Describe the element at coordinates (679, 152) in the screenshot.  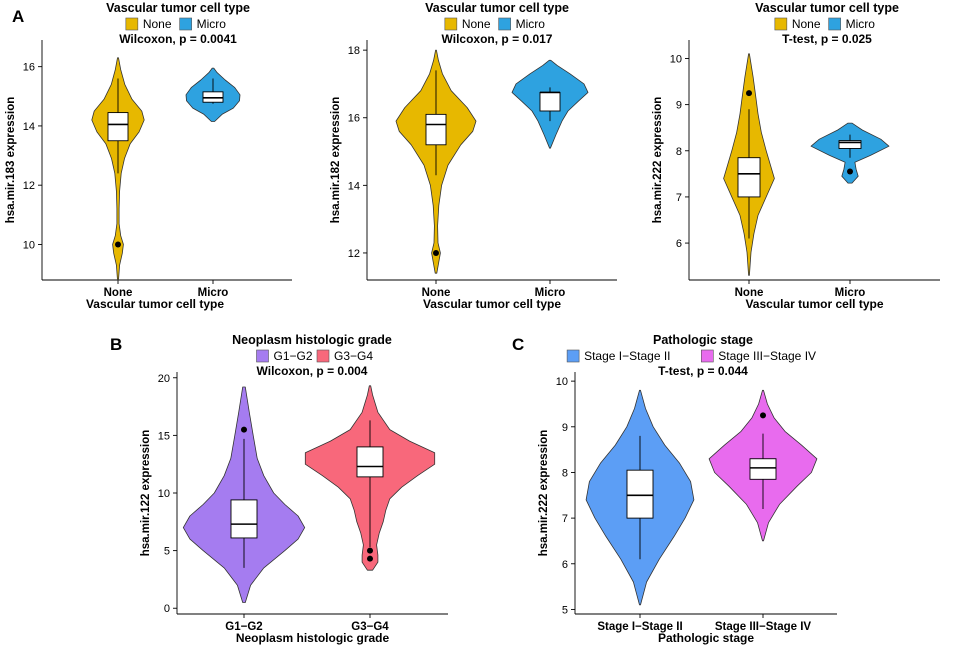
I see `y-tick-label-2-2: 8` at that location.